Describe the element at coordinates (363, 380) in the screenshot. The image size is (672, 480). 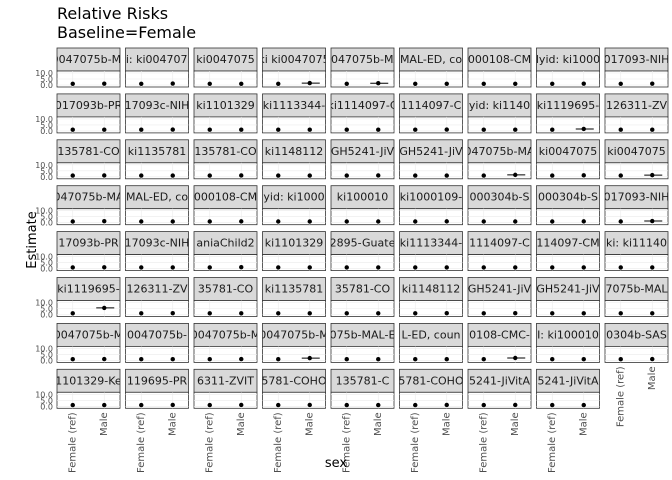
I see `facet-strip-label: 135781-C` at that location.